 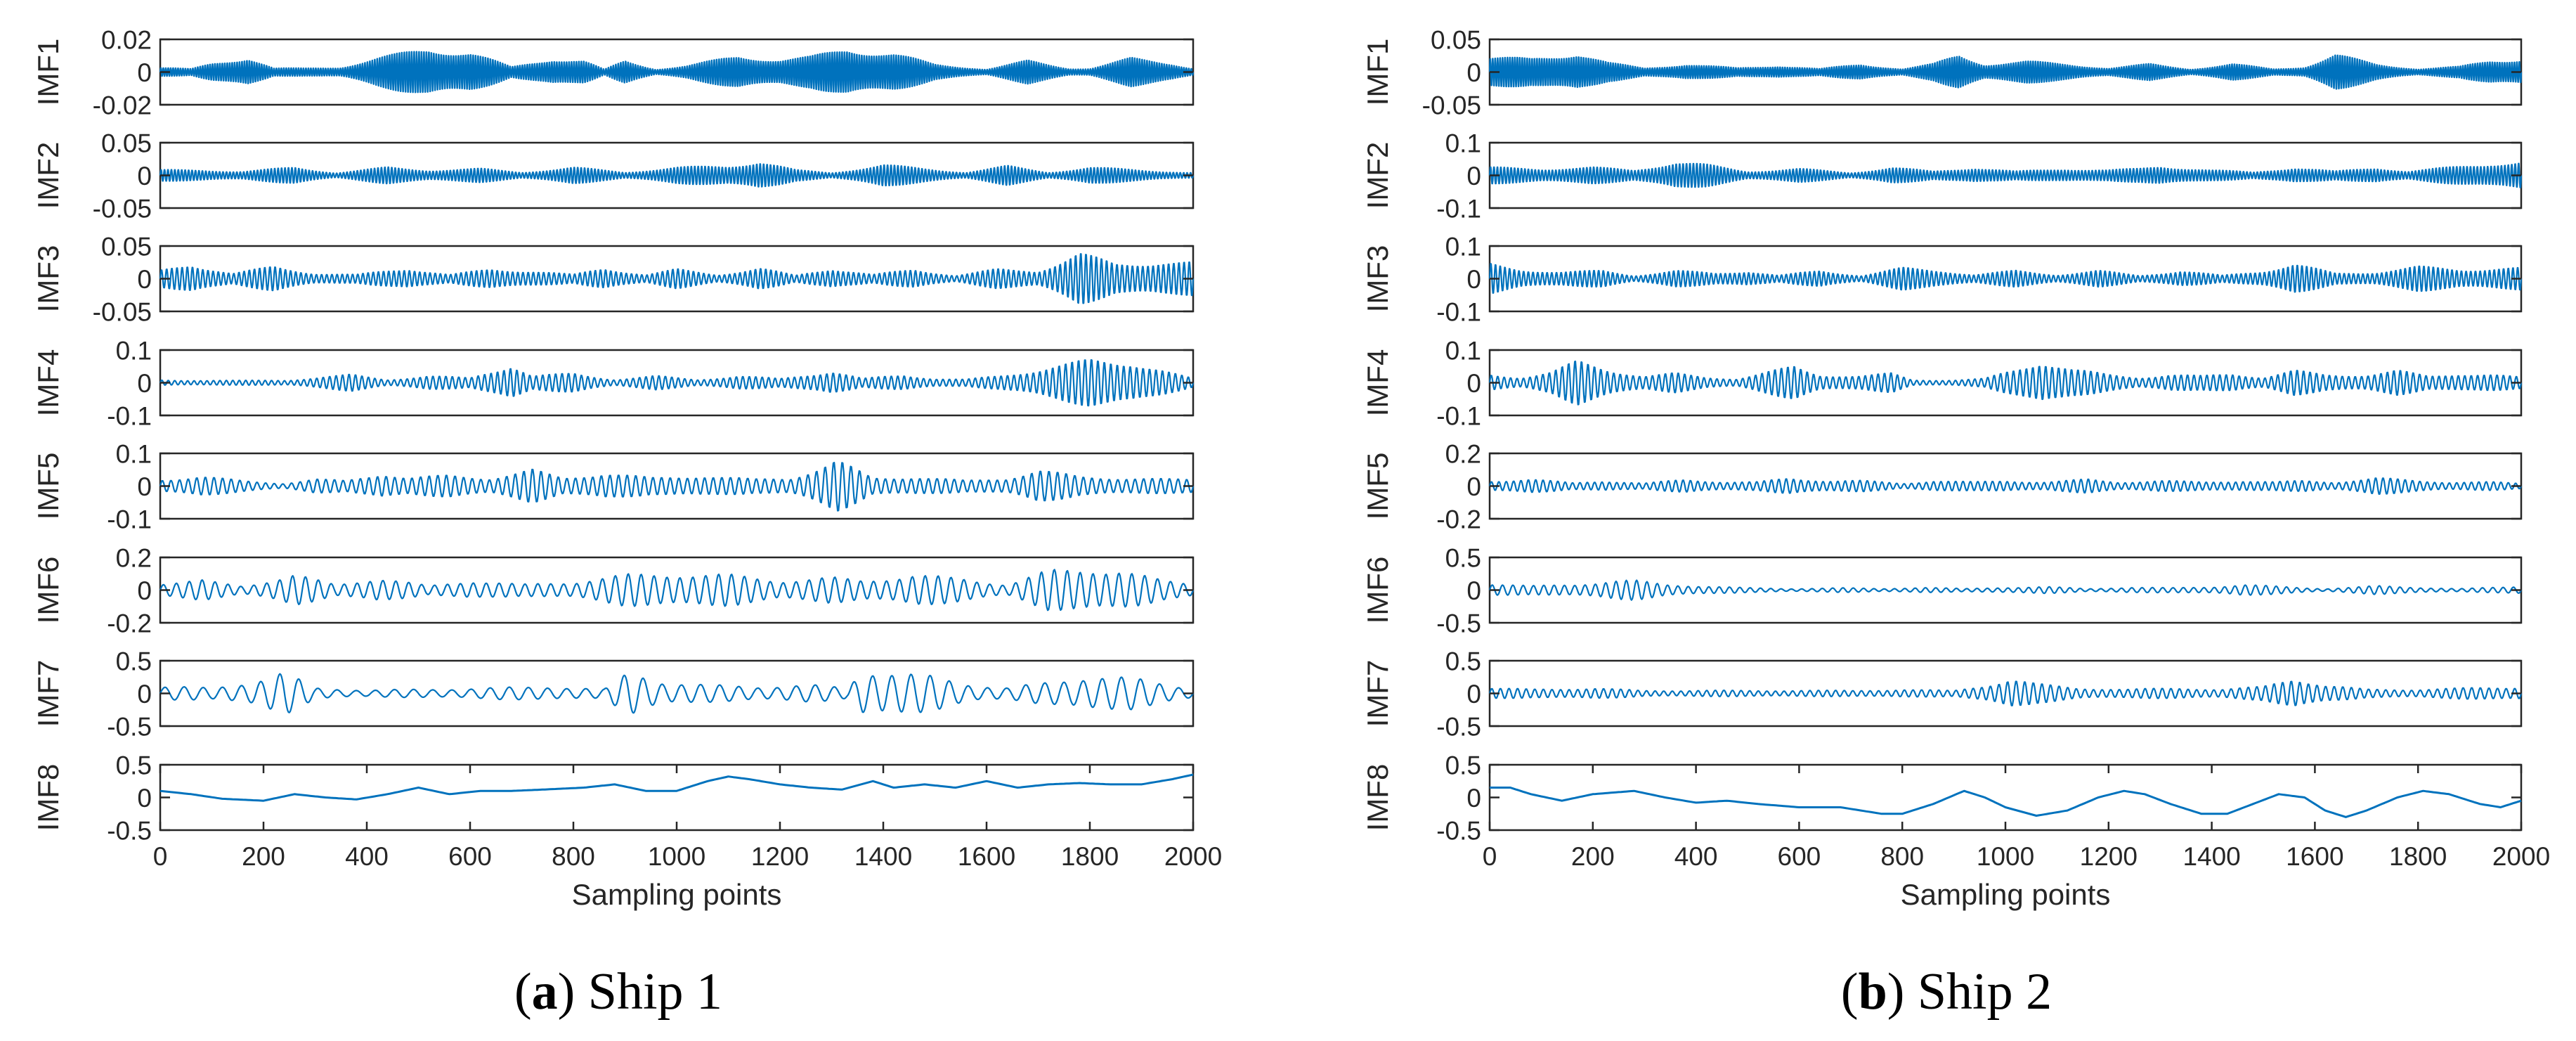 What do you see at coordinates (1902, 856) in the screenshot?
I see `x-tick-label: 800` at bounding box center [1902, 856].